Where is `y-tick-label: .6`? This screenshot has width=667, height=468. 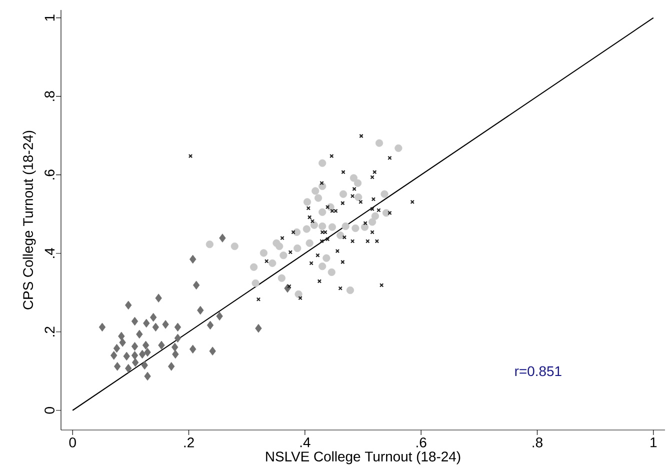 y-tick-label: .6 is located at coordinates (49, 175).